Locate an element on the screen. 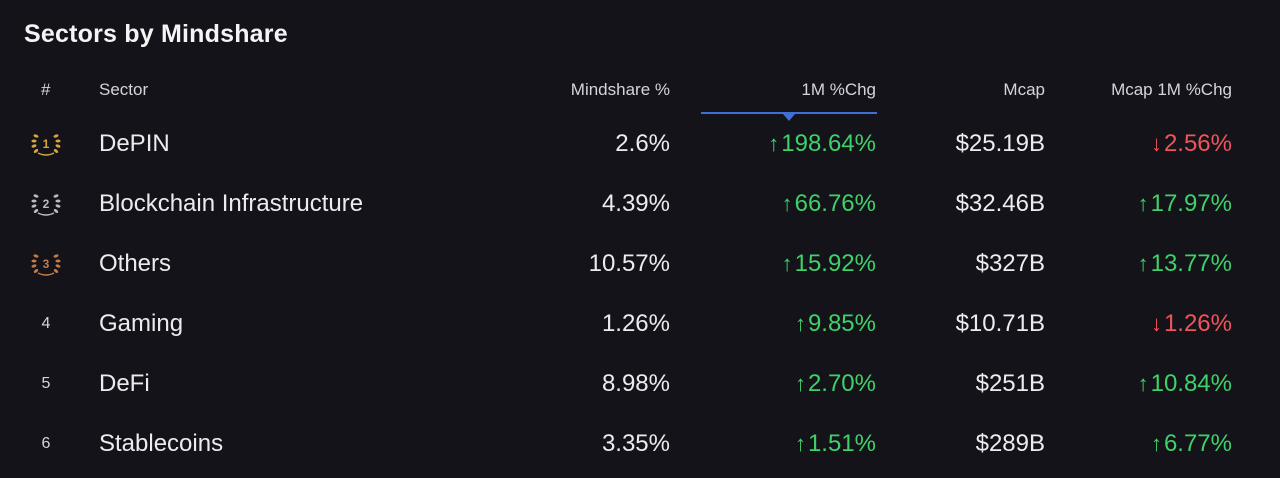  mindshare-value: 8.98% is located at coordinates (635, 383).